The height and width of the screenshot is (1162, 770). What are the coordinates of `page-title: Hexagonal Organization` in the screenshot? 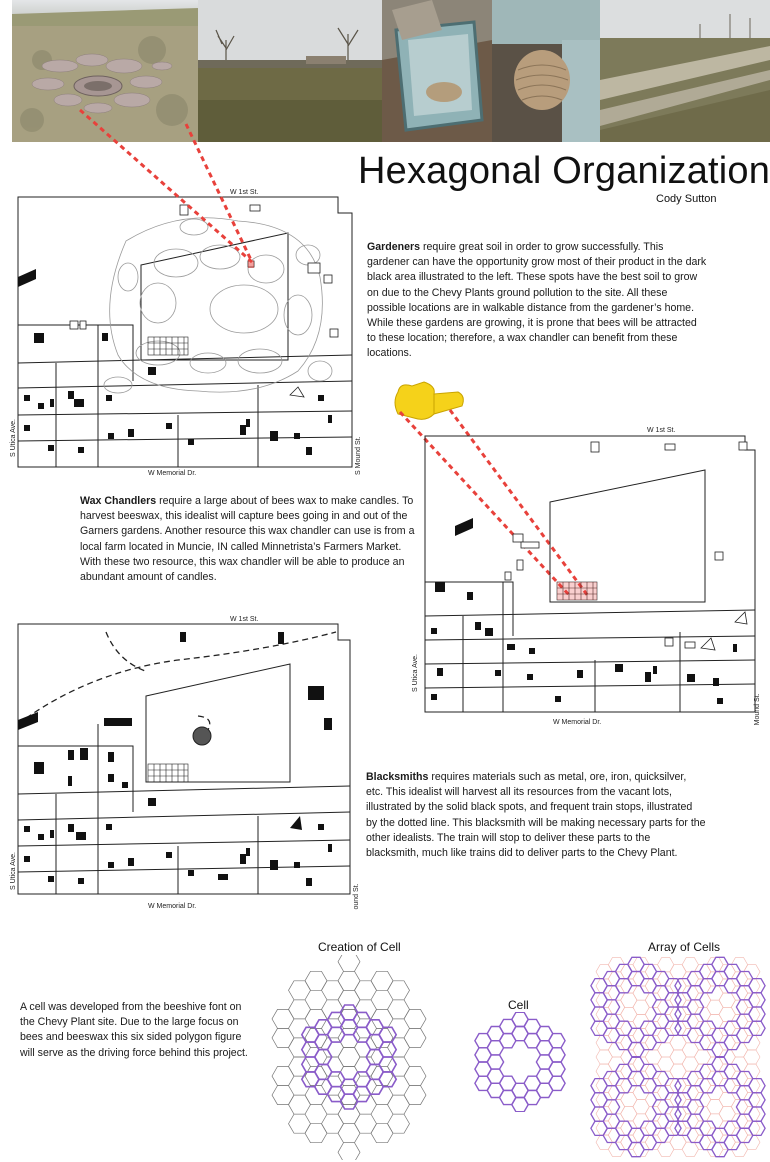 It's located at (564, 171).